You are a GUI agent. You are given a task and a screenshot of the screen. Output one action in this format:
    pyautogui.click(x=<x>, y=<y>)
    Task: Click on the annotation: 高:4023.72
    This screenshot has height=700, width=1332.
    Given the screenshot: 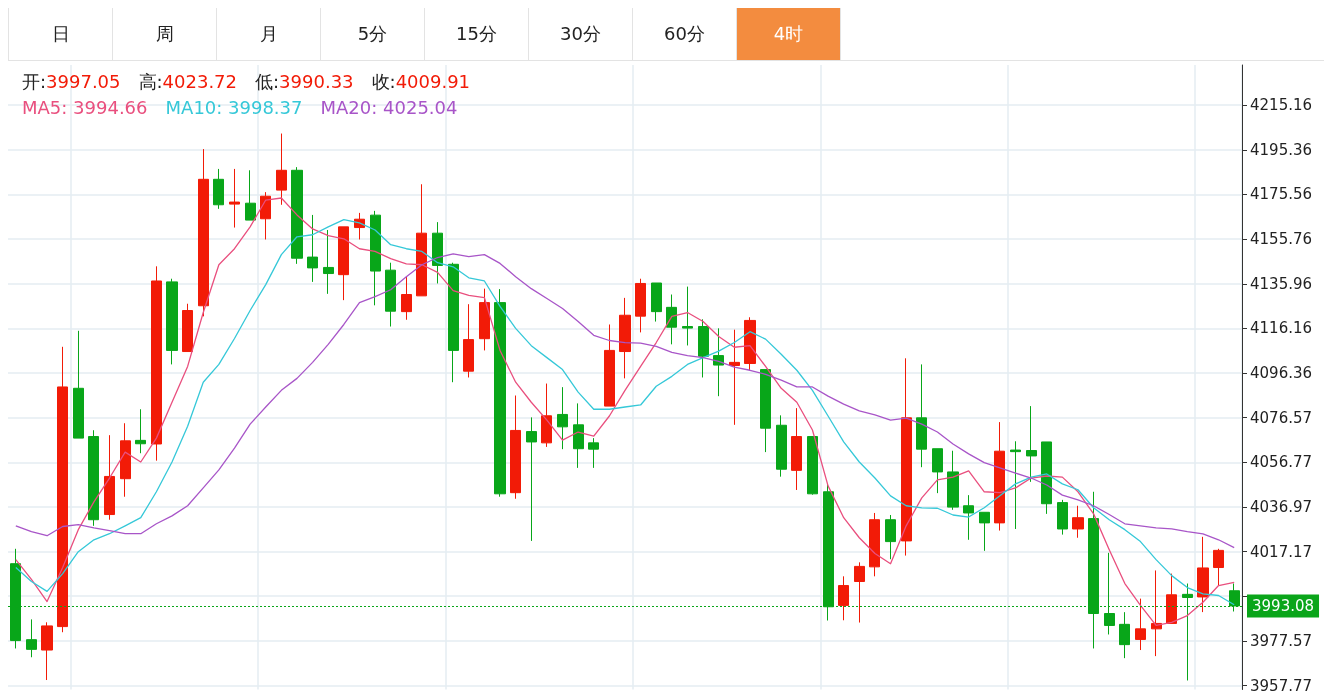 What is the action you would take?
    pyautogui.click(x=188, y=81)
    